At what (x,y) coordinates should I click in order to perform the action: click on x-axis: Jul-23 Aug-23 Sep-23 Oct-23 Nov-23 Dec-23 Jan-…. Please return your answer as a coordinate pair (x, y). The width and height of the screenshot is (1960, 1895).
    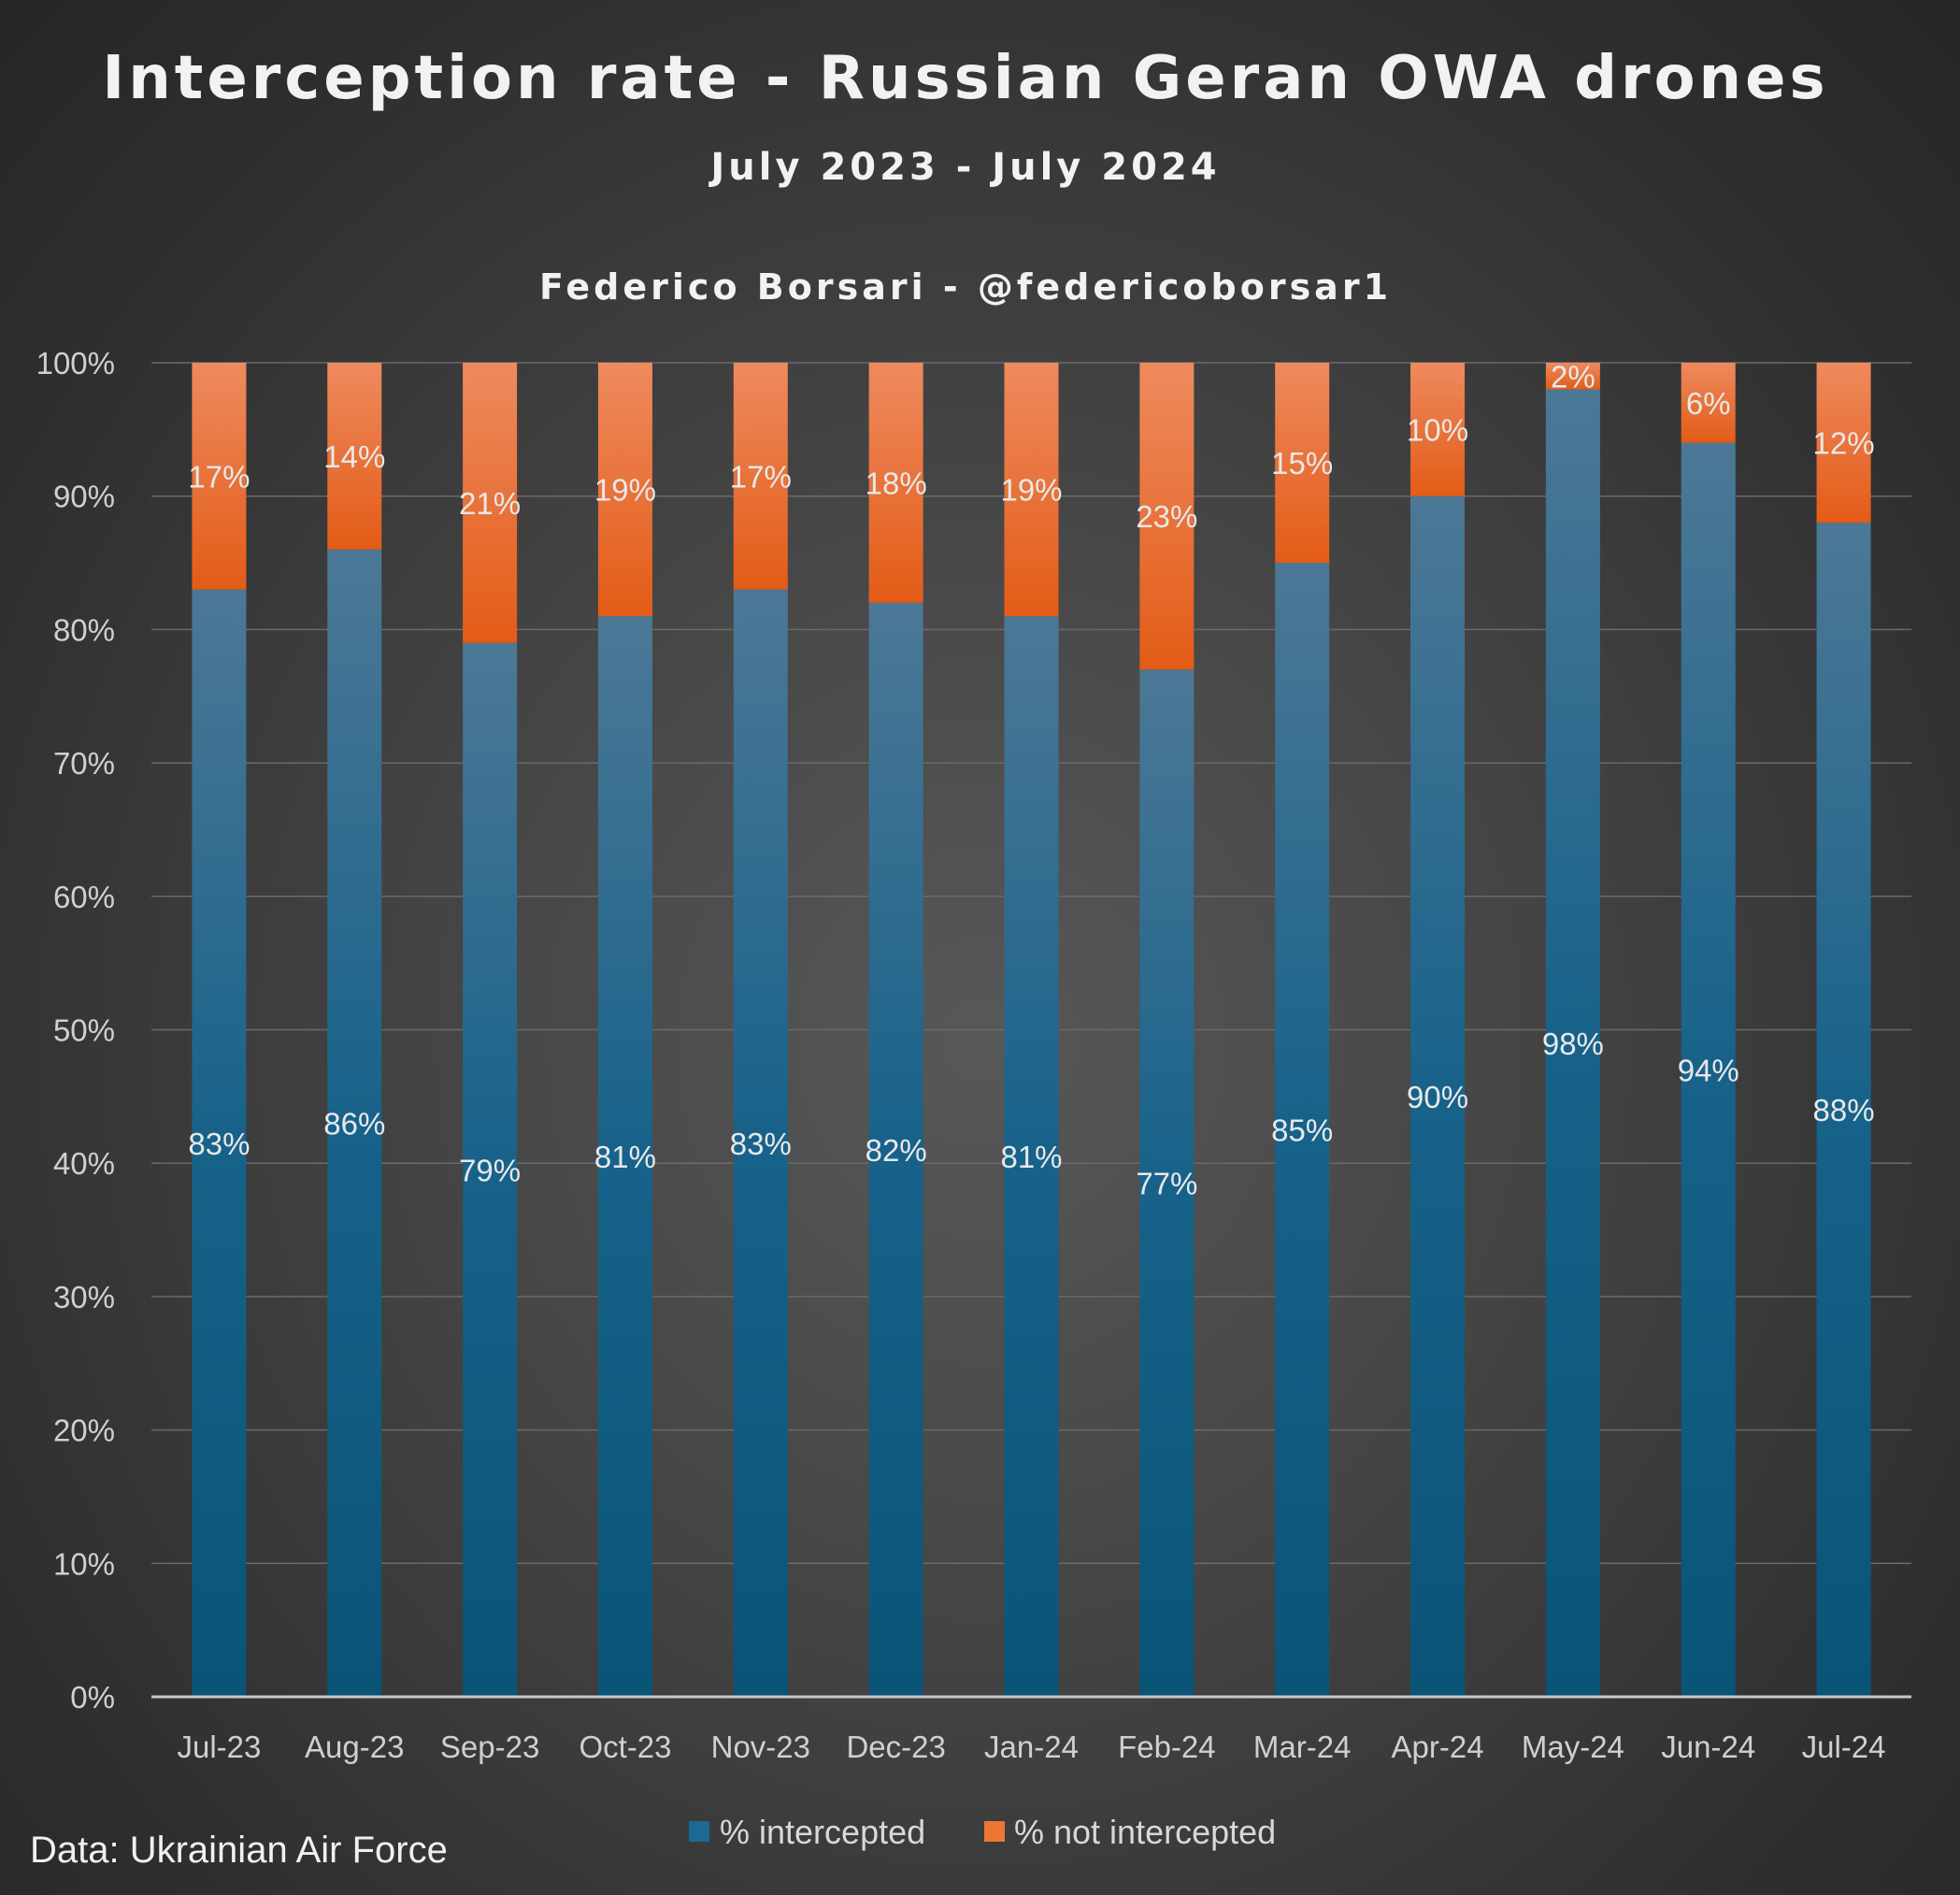
    Looking at the image, I should click on (1031, 1729).